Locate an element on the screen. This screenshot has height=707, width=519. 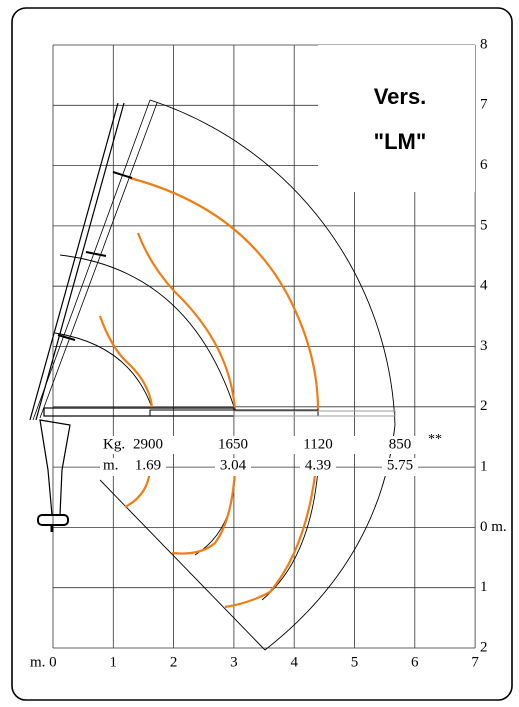
note: ** is located at coordinates (435, 439).